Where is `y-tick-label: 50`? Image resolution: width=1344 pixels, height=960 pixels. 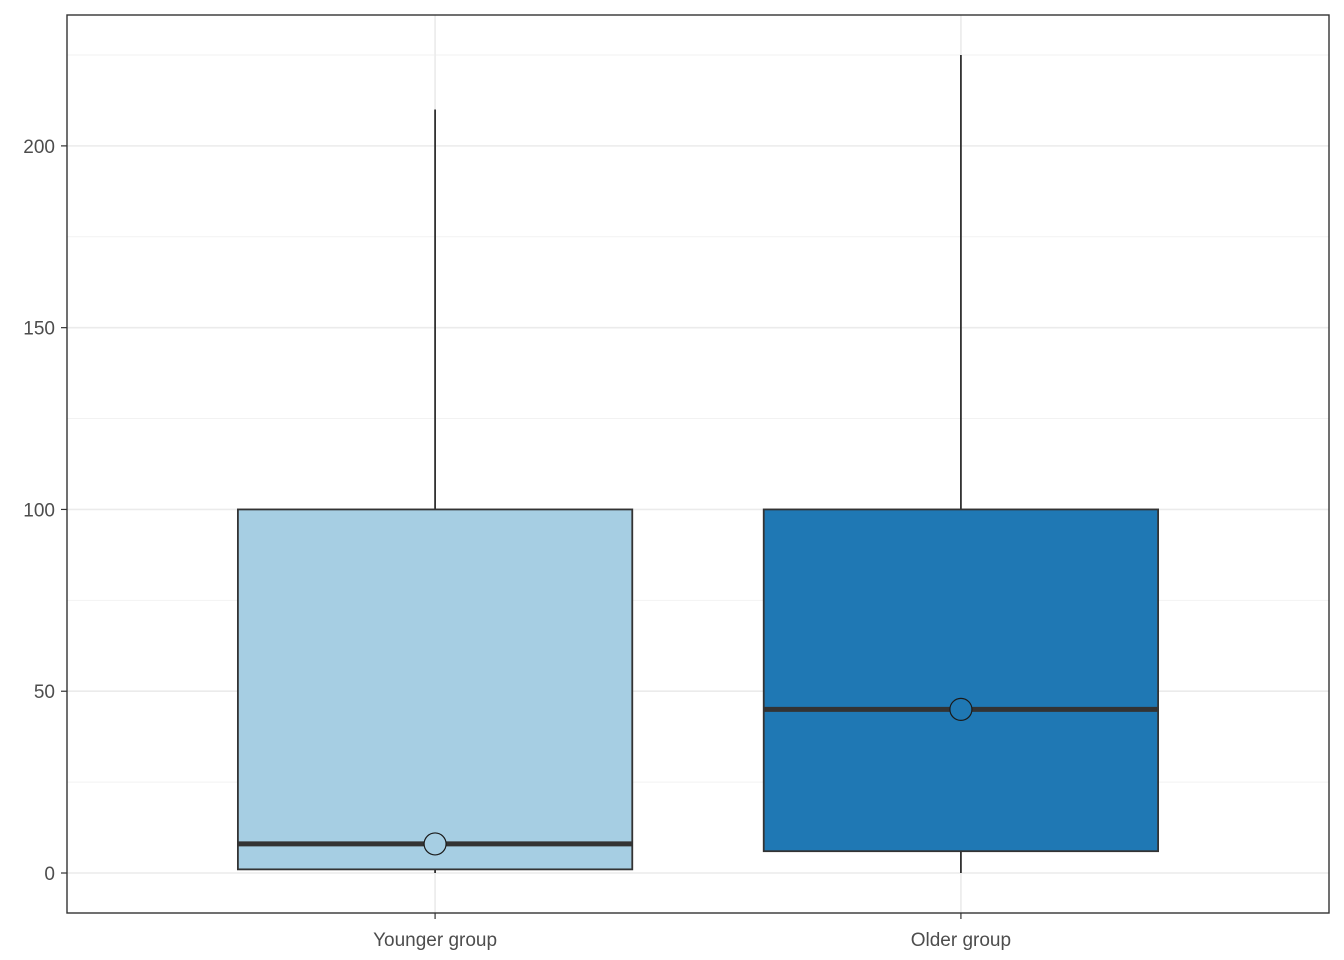 y-tick-label: 50 is located at coordinates (44, 692).